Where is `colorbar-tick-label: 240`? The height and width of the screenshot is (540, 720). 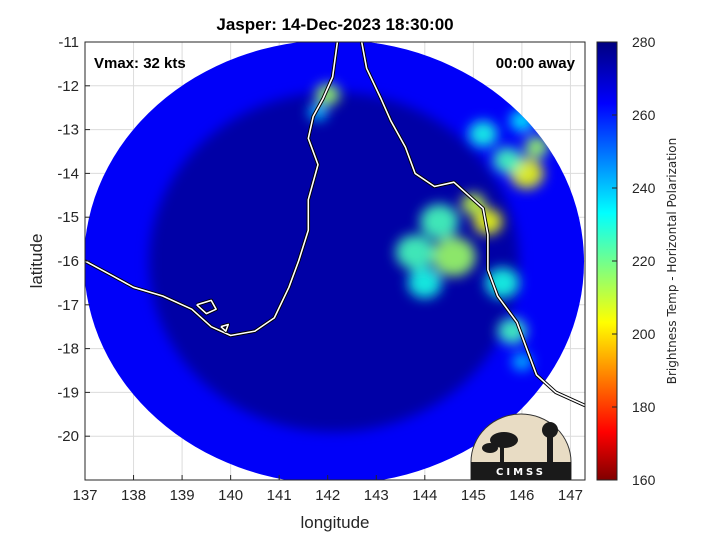 colorbar-tick-label: 240 is located at coordinates (644, 188).